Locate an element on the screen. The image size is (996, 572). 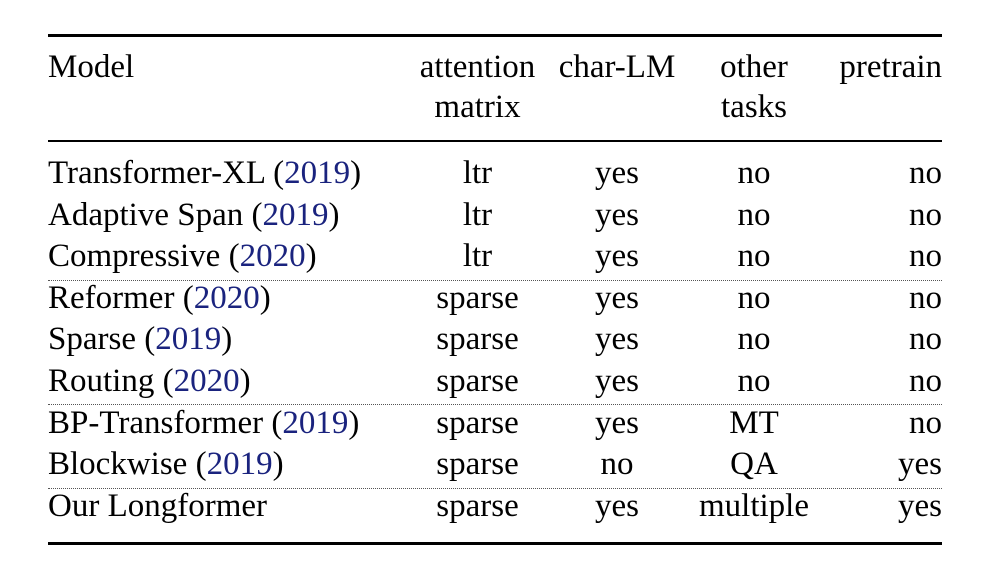
other-tasks-cell: MT is located at coordinates (754, 423).